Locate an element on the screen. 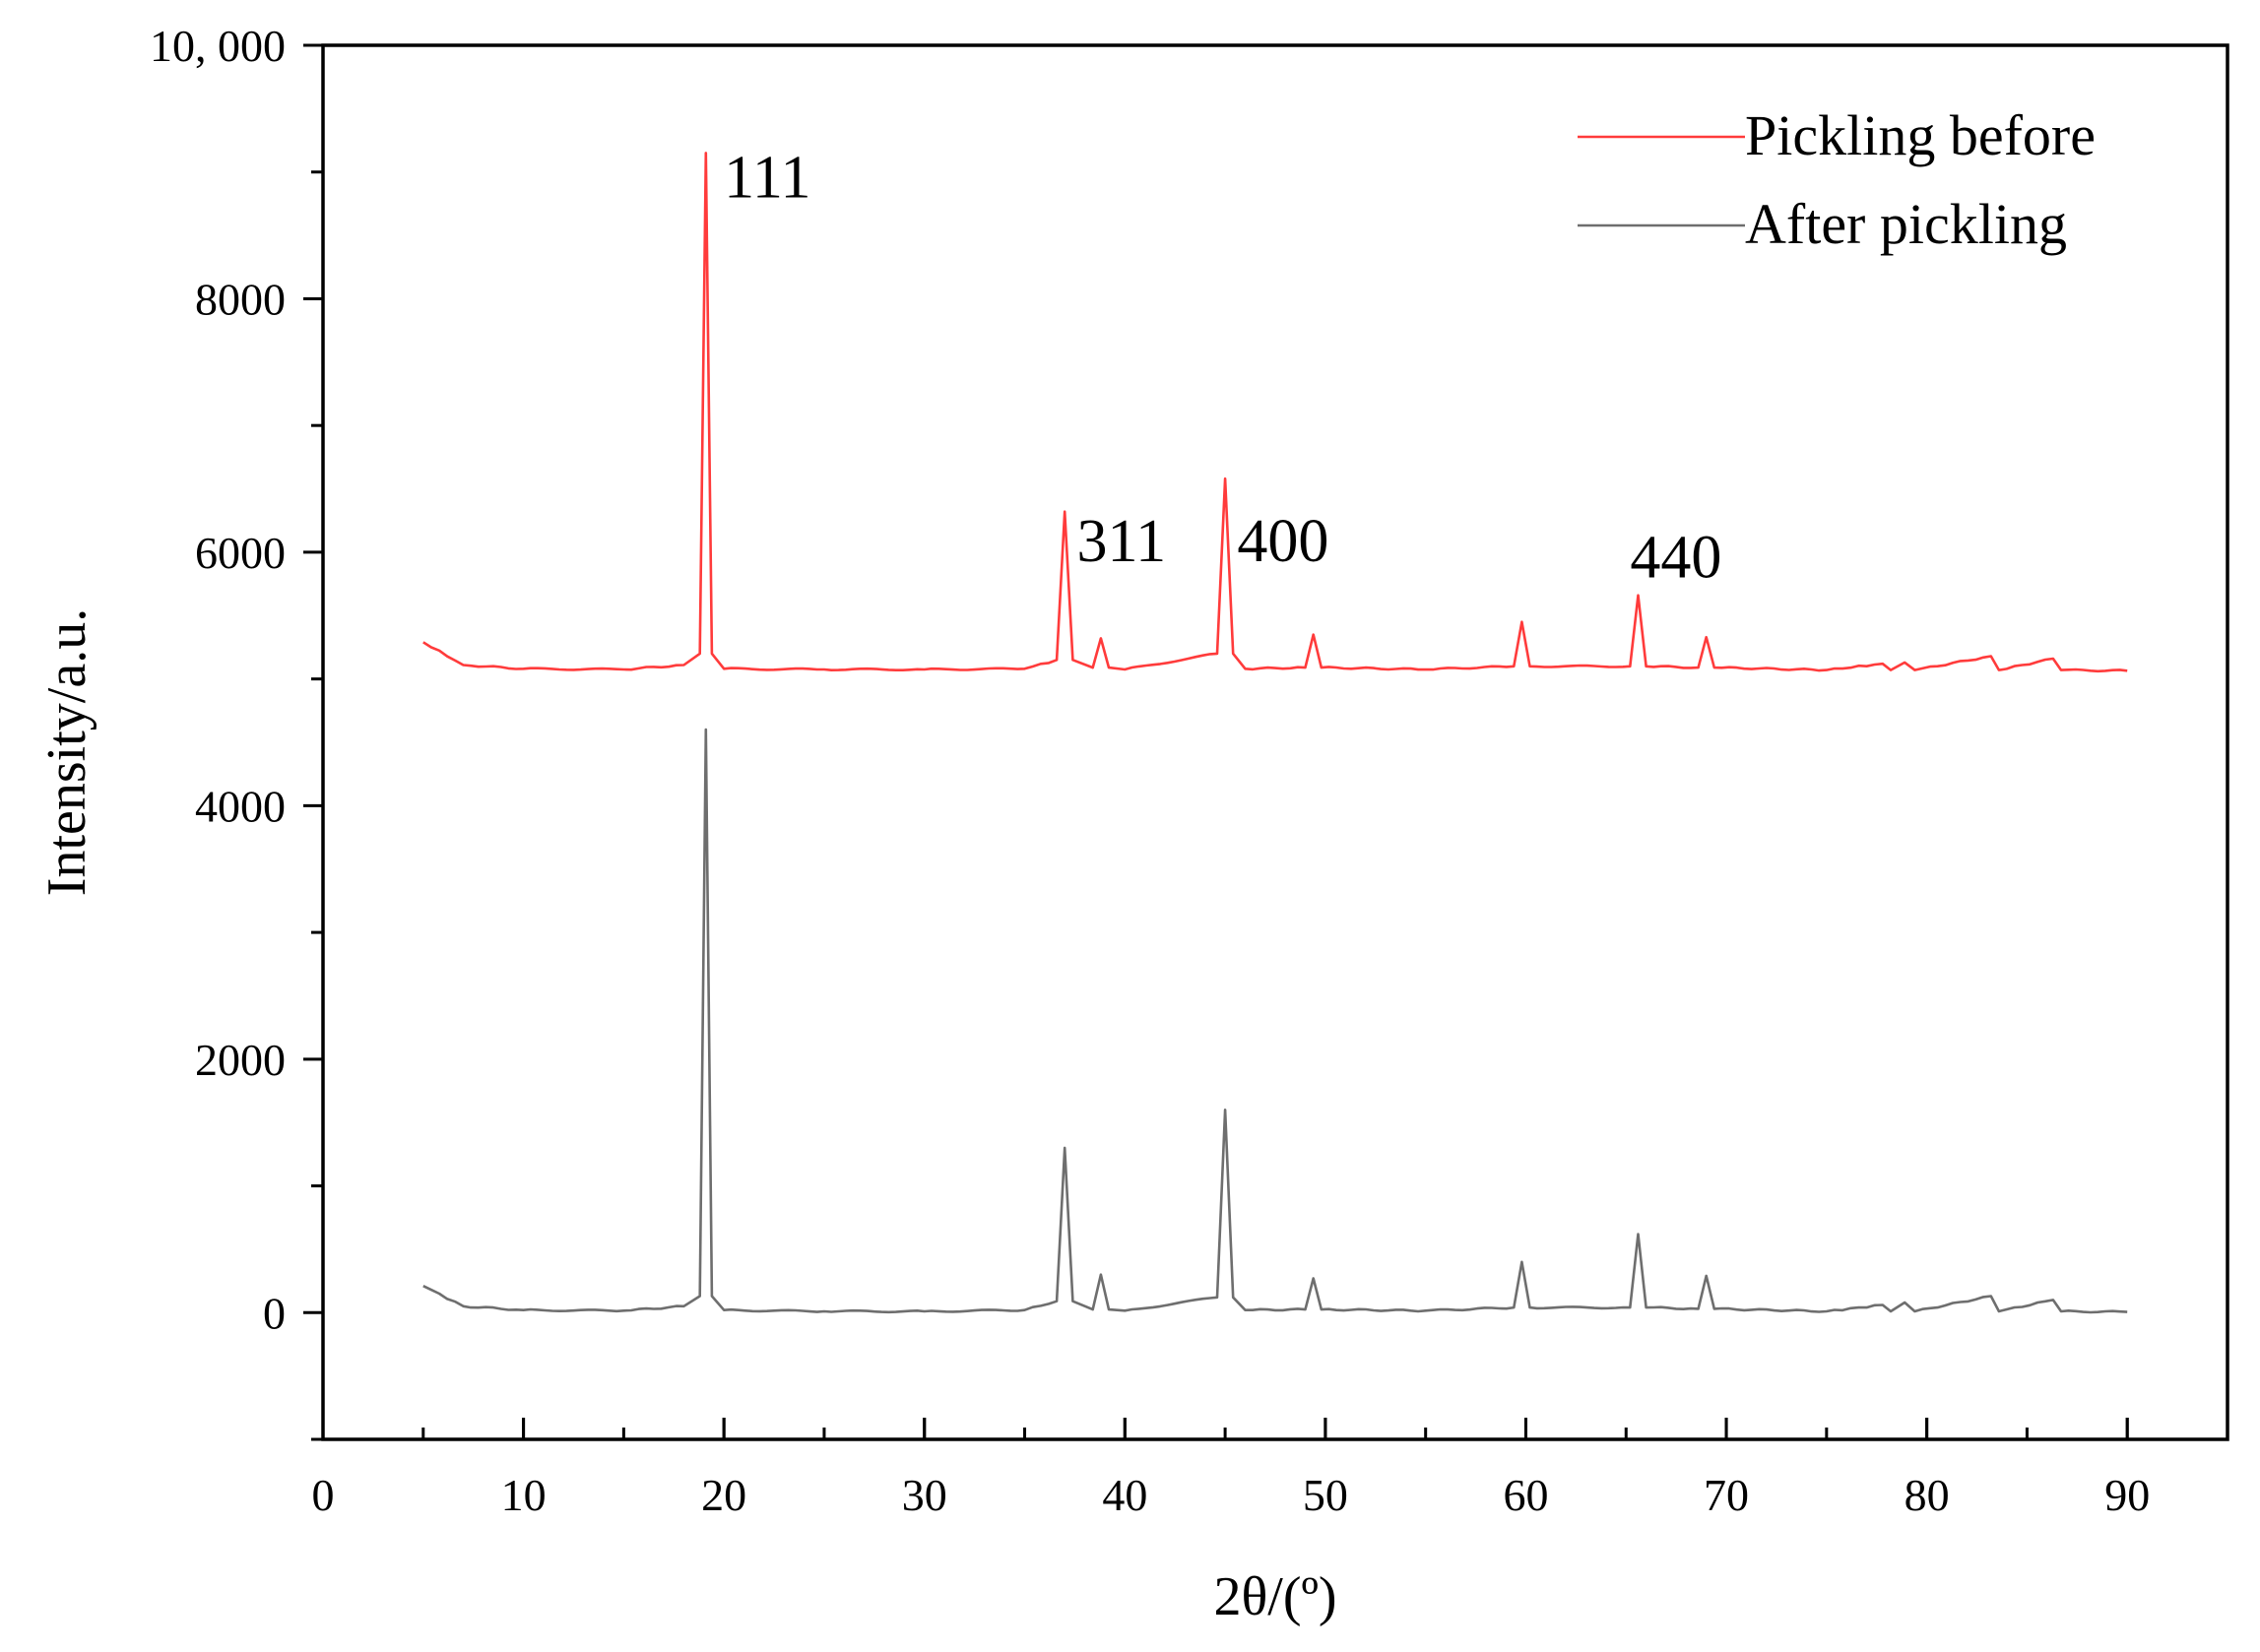  peak-label: 440 is located at coordinates (1675, 558).